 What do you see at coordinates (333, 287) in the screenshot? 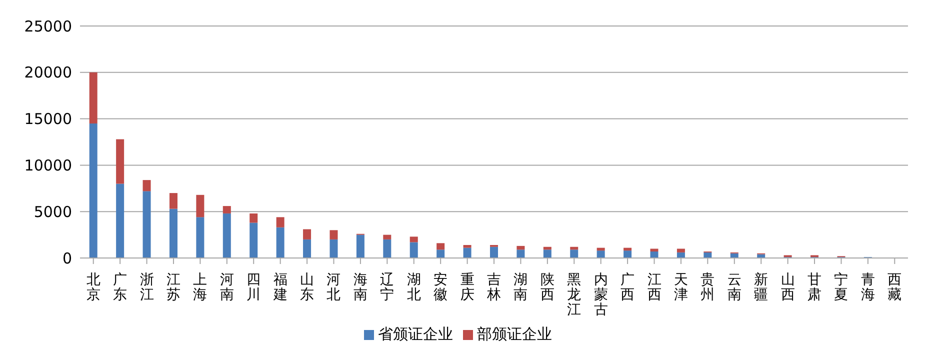
I see `x-tick-label: 河北` at bounding box center [333, 287].